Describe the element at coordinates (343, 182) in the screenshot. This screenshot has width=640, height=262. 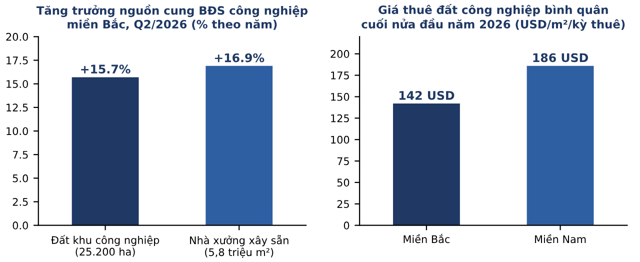
I see `y-tick-label: 50` at that location.